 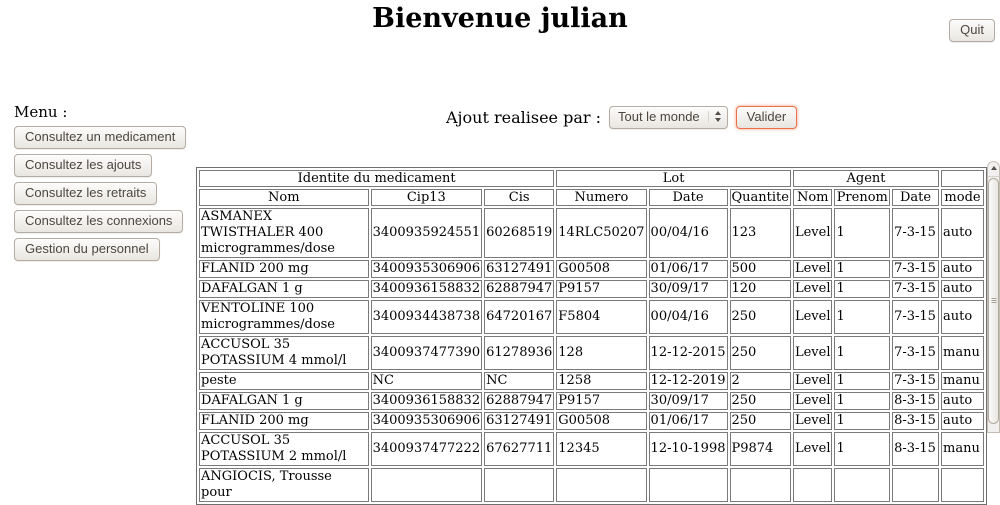 I want to click on table-cell: 2, so click(x=760, y=381).